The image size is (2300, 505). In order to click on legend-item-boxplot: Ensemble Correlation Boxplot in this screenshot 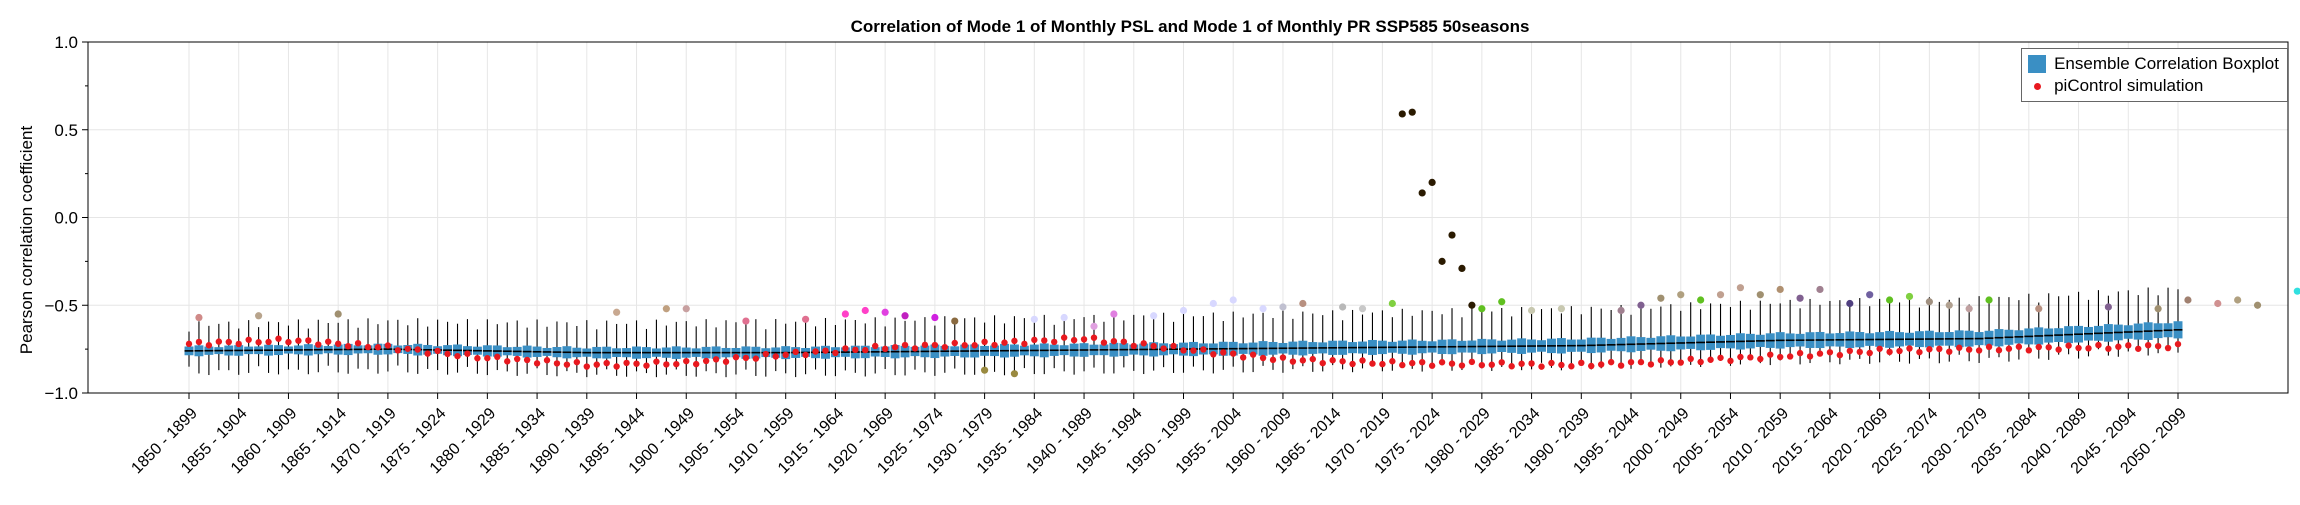, I will do `click(2153, 64)`.